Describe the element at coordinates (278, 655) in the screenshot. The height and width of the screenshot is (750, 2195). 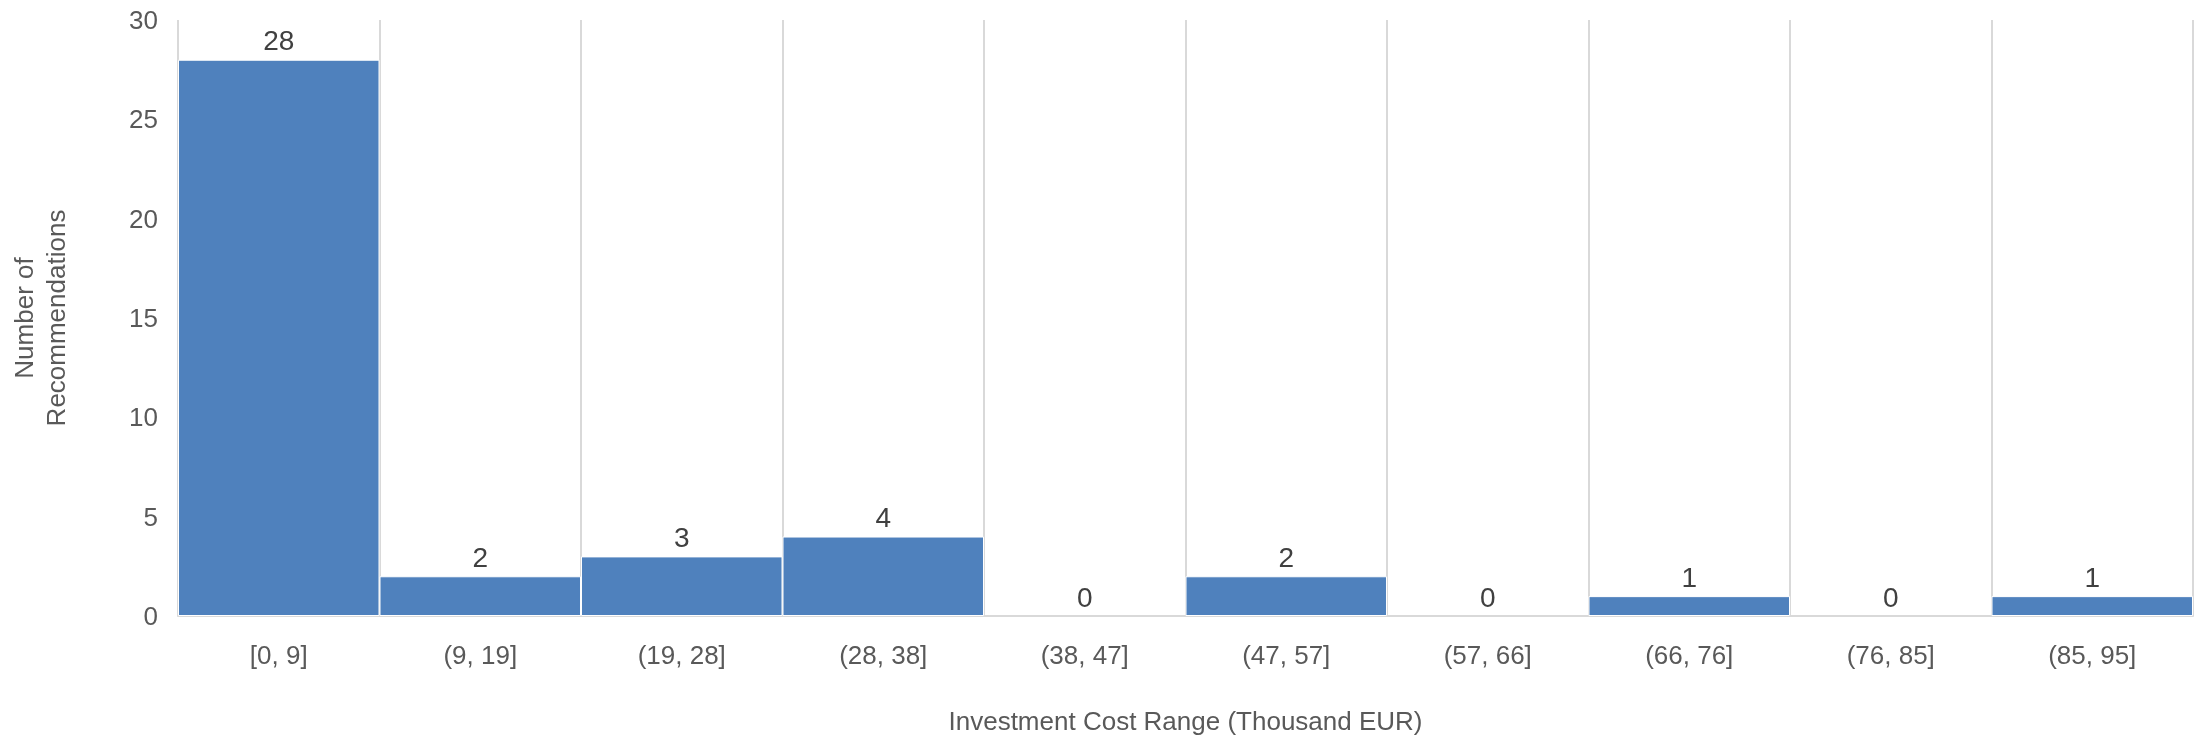
I see `x-tick-label: [0, 9]` at that location.